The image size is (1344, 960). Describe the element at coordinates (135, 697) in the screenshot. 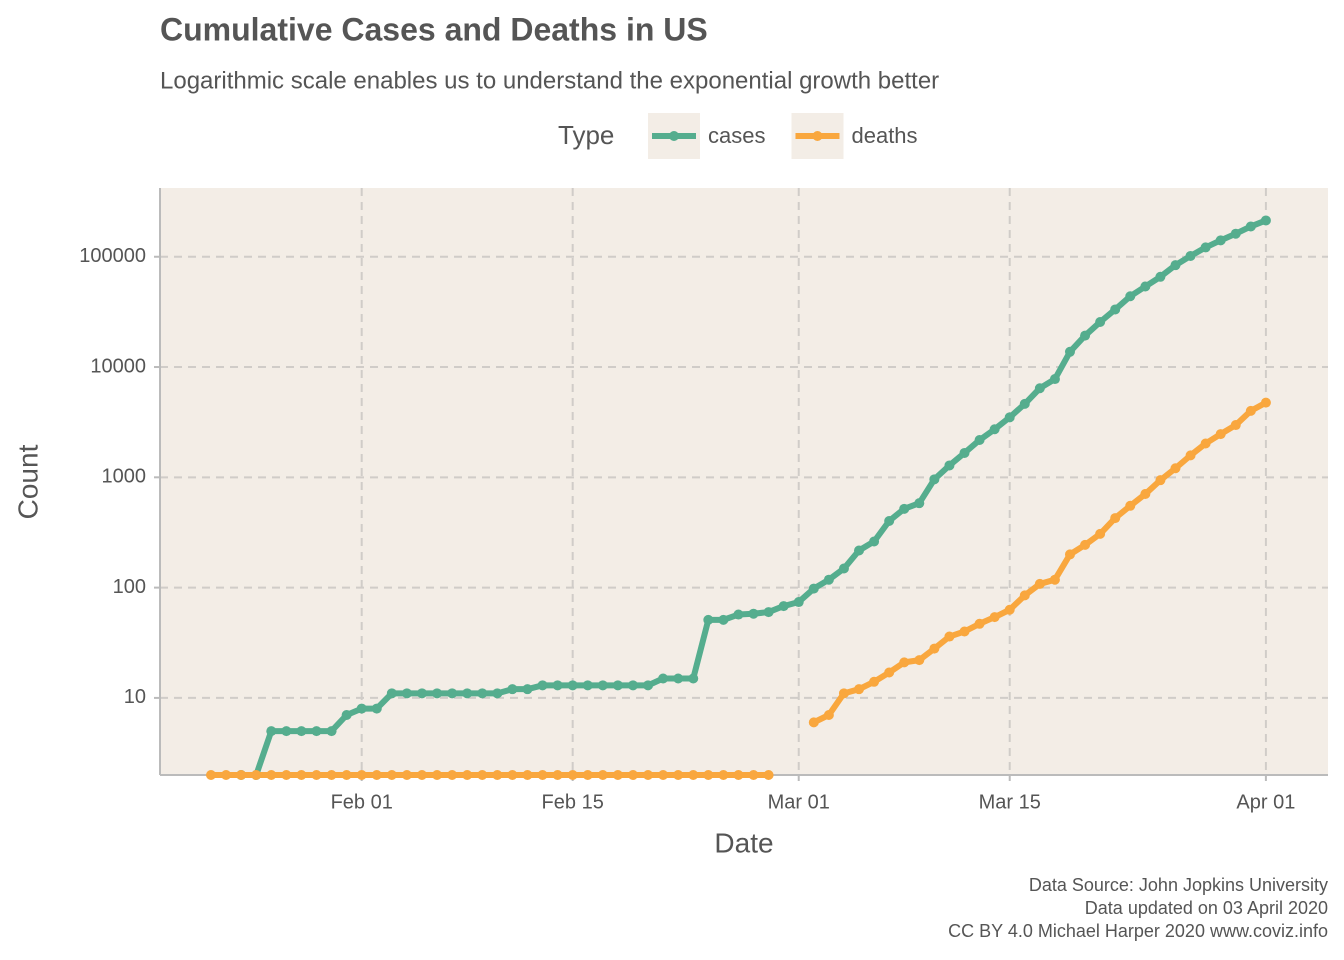

I see `y-tick-label: 10` at that location.